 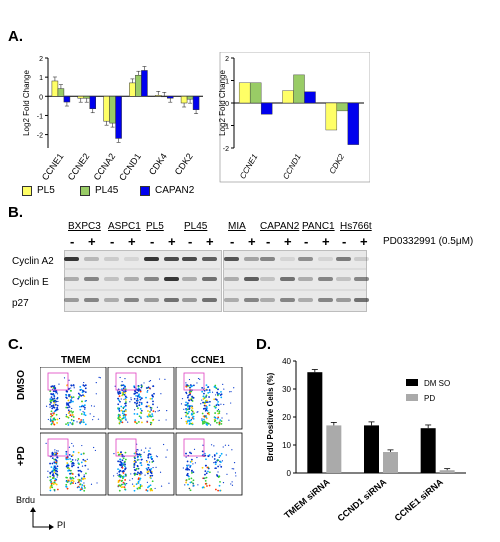 What do you see at coordinates (21, 456) in the screenshot?
I see `flow-row-label: +PD` at bounding box center [21, 456].